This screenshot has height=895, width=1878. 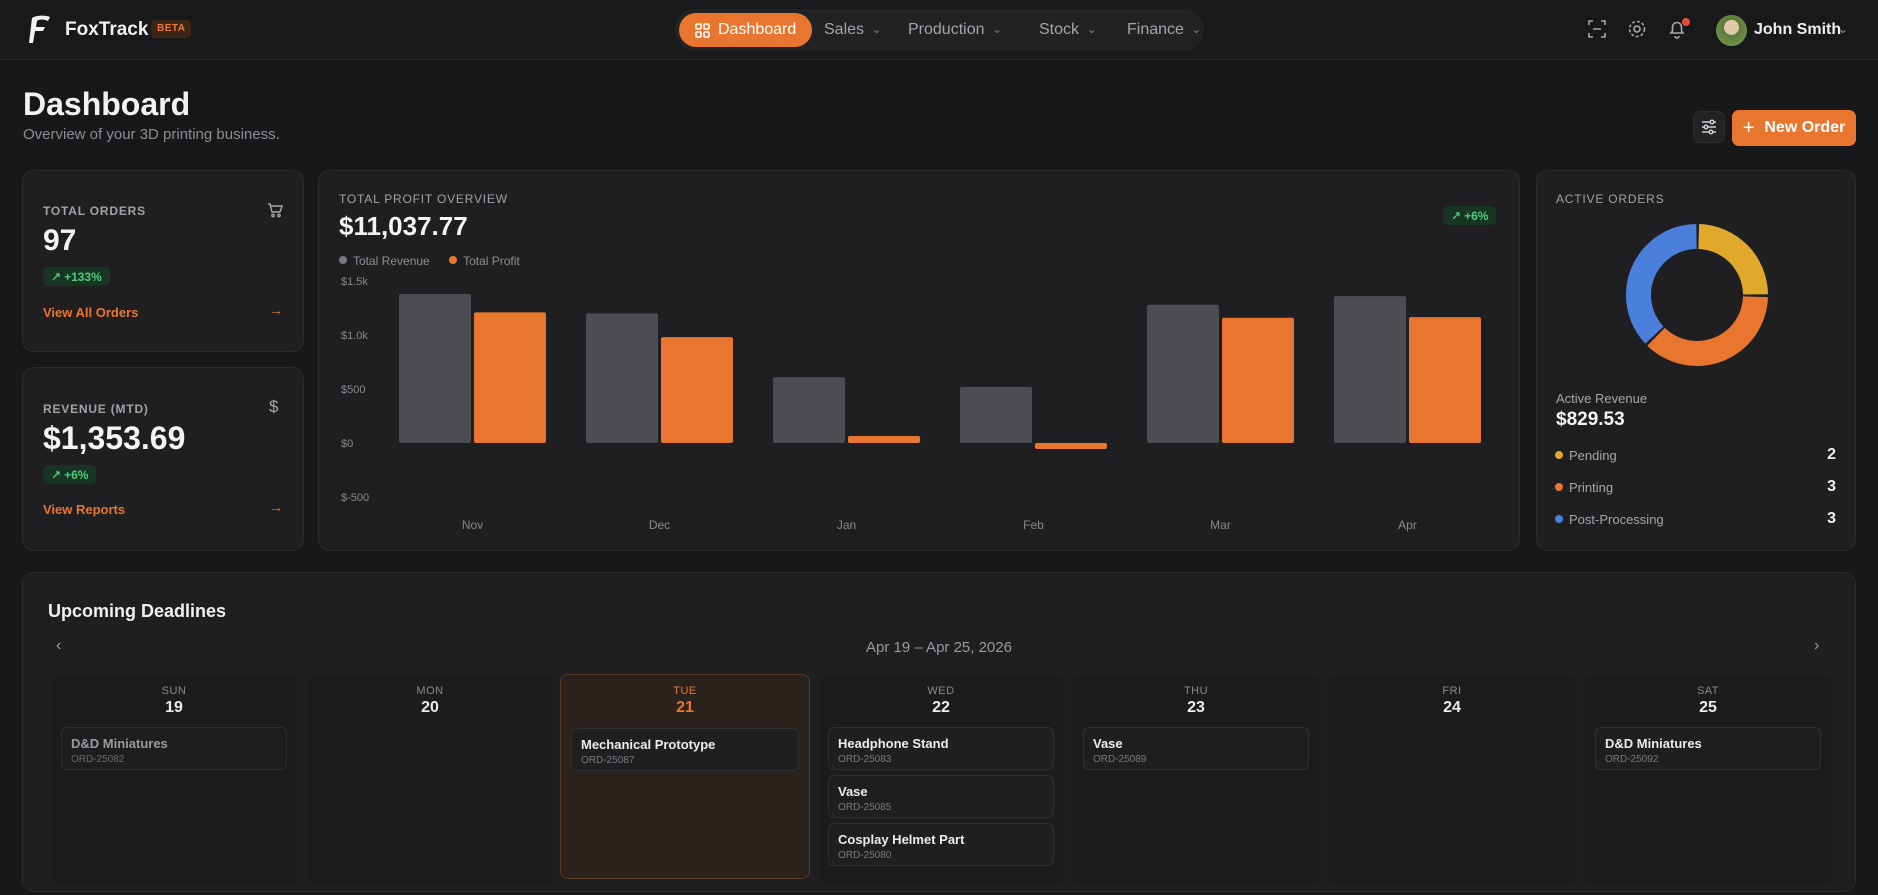 What do you see at coordinates (1677, 29) in the screenshot?
I see `bell-icon` at bounding box center [1677, 29].